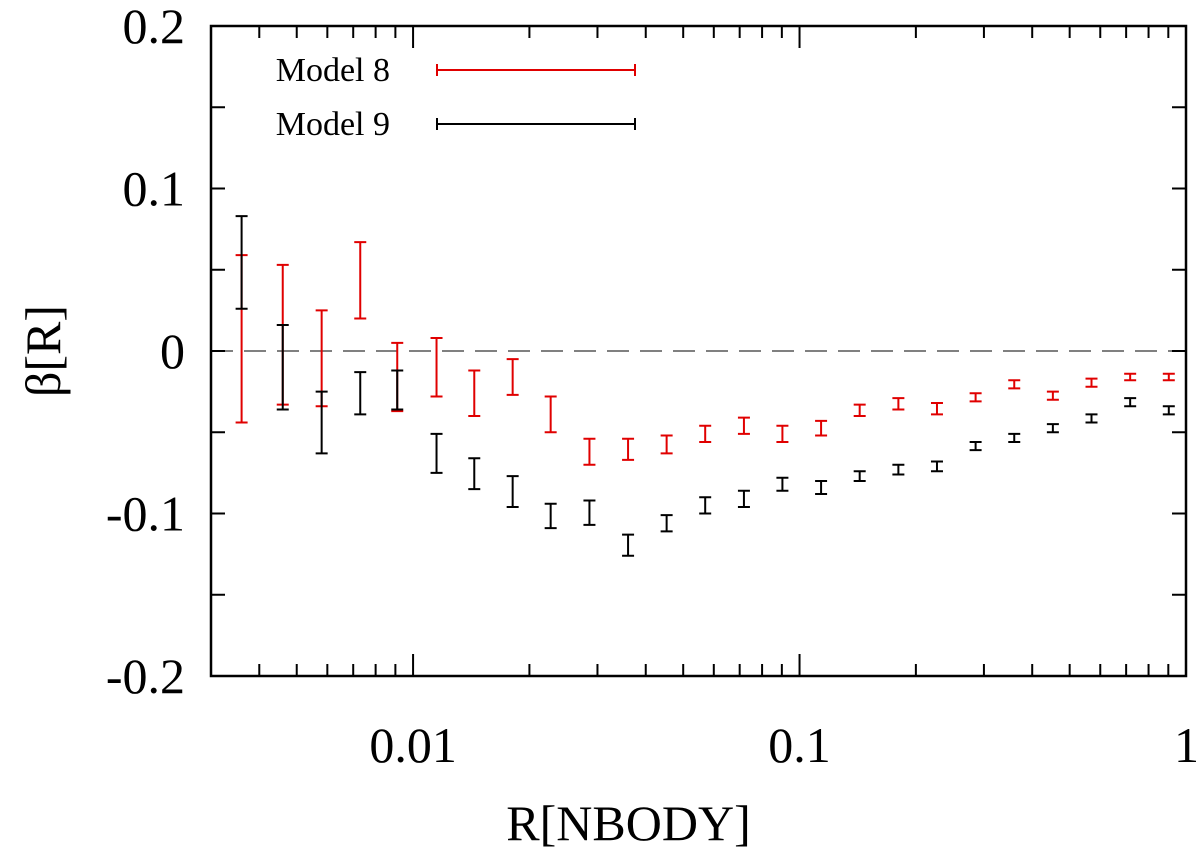 The height and width of the screenshot is (852, 1200). I want to click on legend: Model 8 Model 9, so click(456, 97).